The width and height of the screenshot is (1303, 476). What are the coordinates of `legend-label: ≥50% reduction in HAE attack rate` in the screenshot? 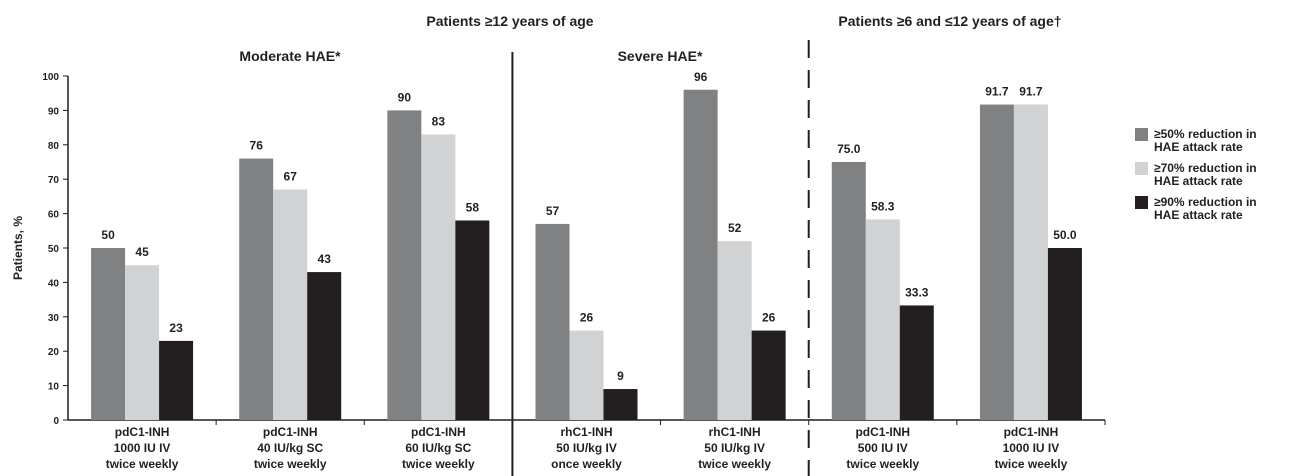 It's located at (1205, 140).